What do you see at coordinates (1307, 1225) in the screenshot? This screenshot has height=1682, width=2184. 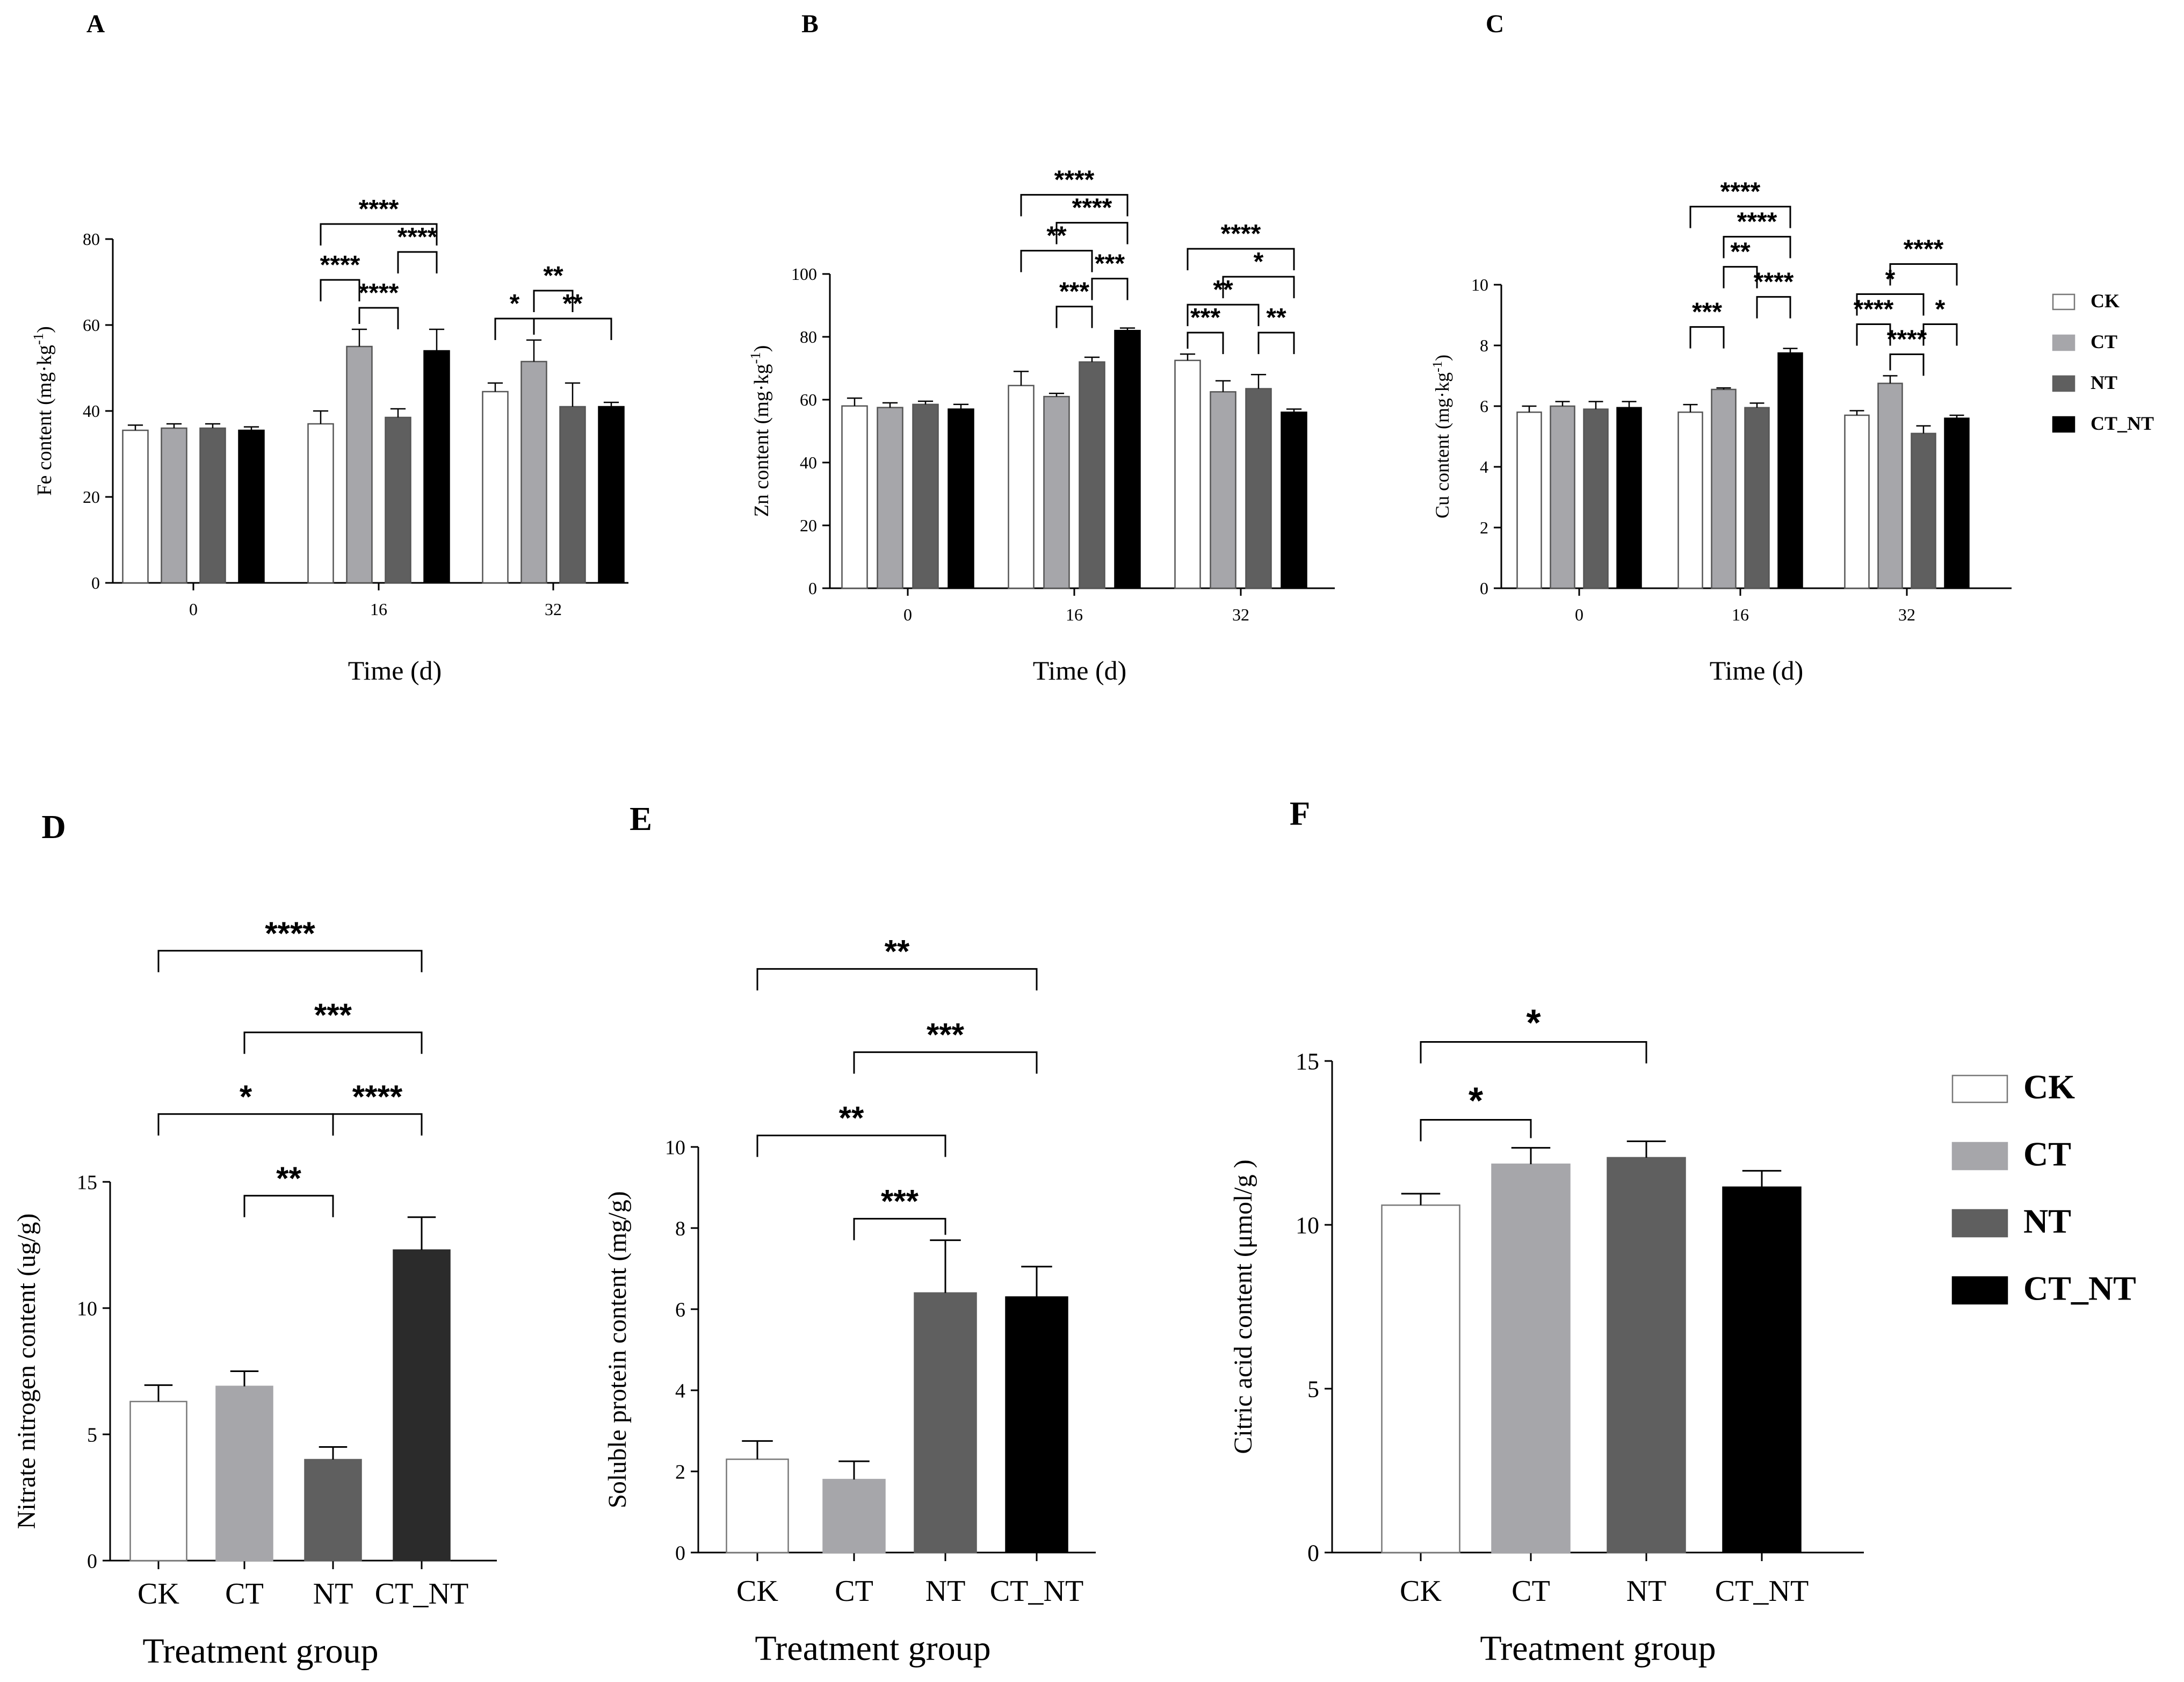 I see `y-tick-label: 10` at bounding box center [1307, 1225].